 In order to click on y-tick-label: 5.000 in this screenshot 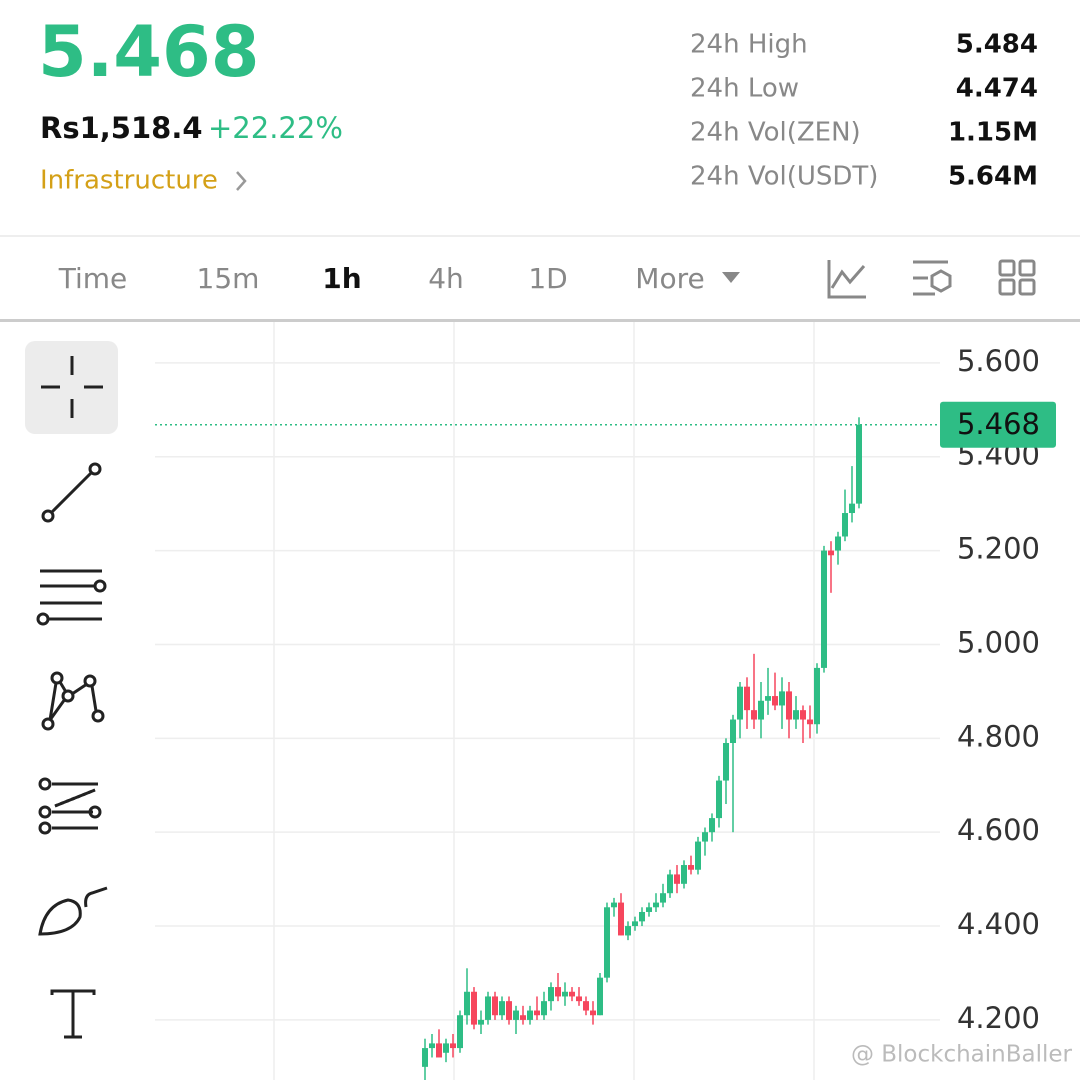, I will do `click(998, 642)`.